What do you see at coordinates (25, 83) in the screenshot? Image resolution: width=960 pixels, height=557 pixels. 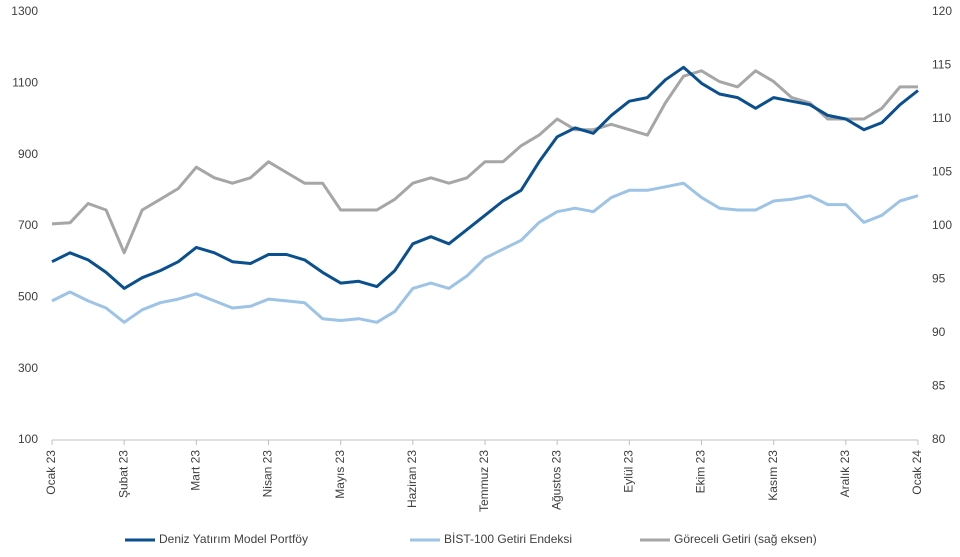 I see `y-tick-label: 1100` at bounding box center [25, 83].